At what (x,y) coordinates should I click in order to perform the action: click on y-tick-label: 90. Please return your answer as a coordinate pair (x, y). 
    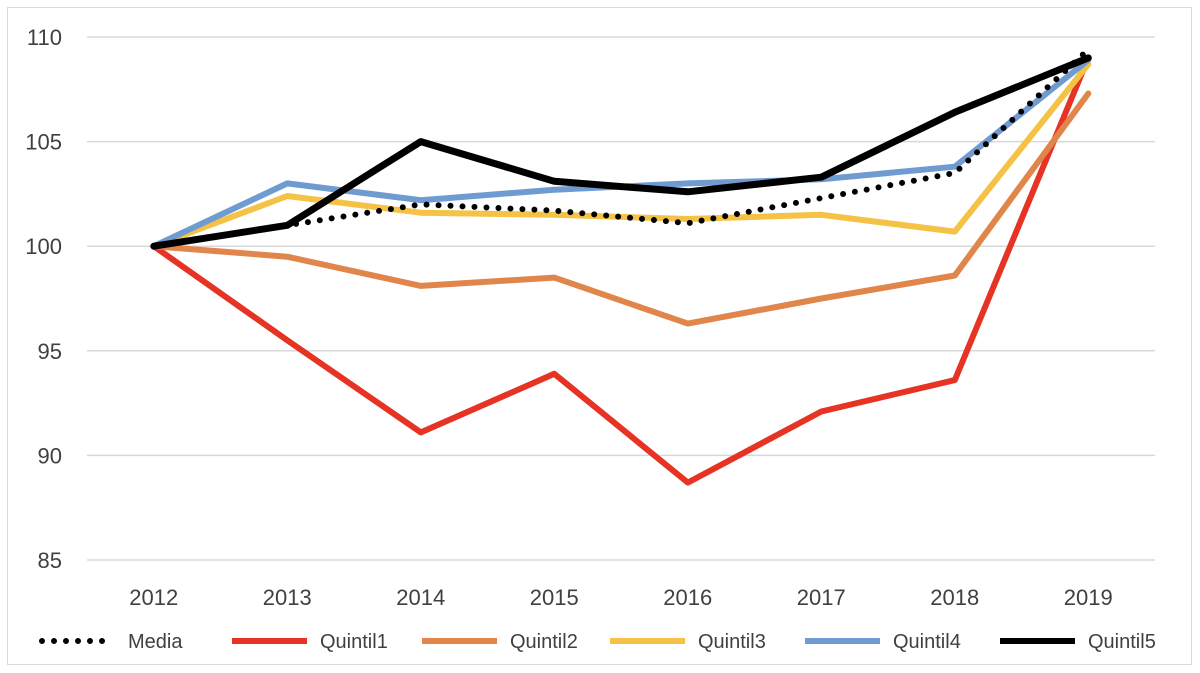
    Looking at the image, I should click on (50, 455).